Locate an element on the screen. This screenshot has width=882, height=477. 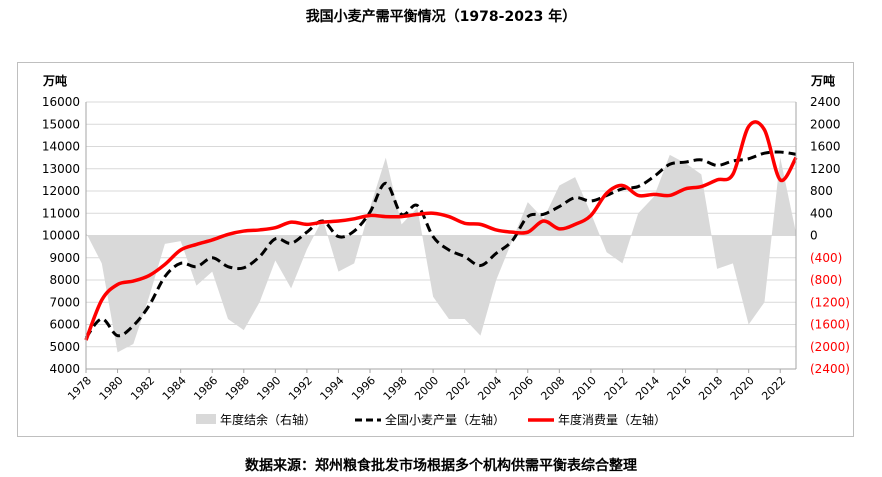
x-tick-label: 2008 is located at coordinates (552, 388).